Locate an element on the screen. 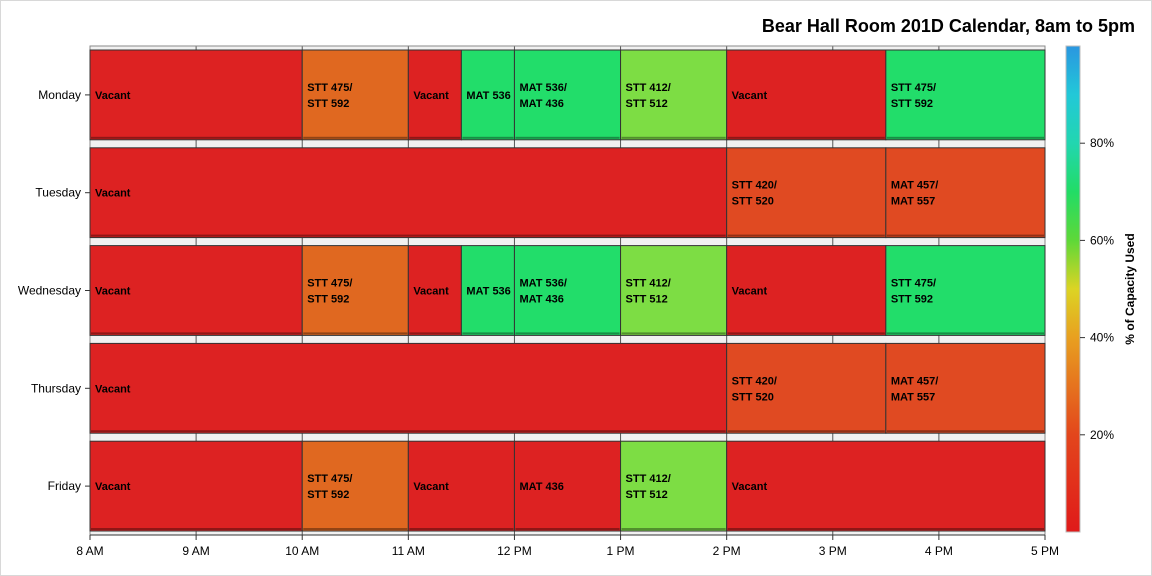  schedule-block: MAT 536/MAT 436 is located at coordinates (567, 290).